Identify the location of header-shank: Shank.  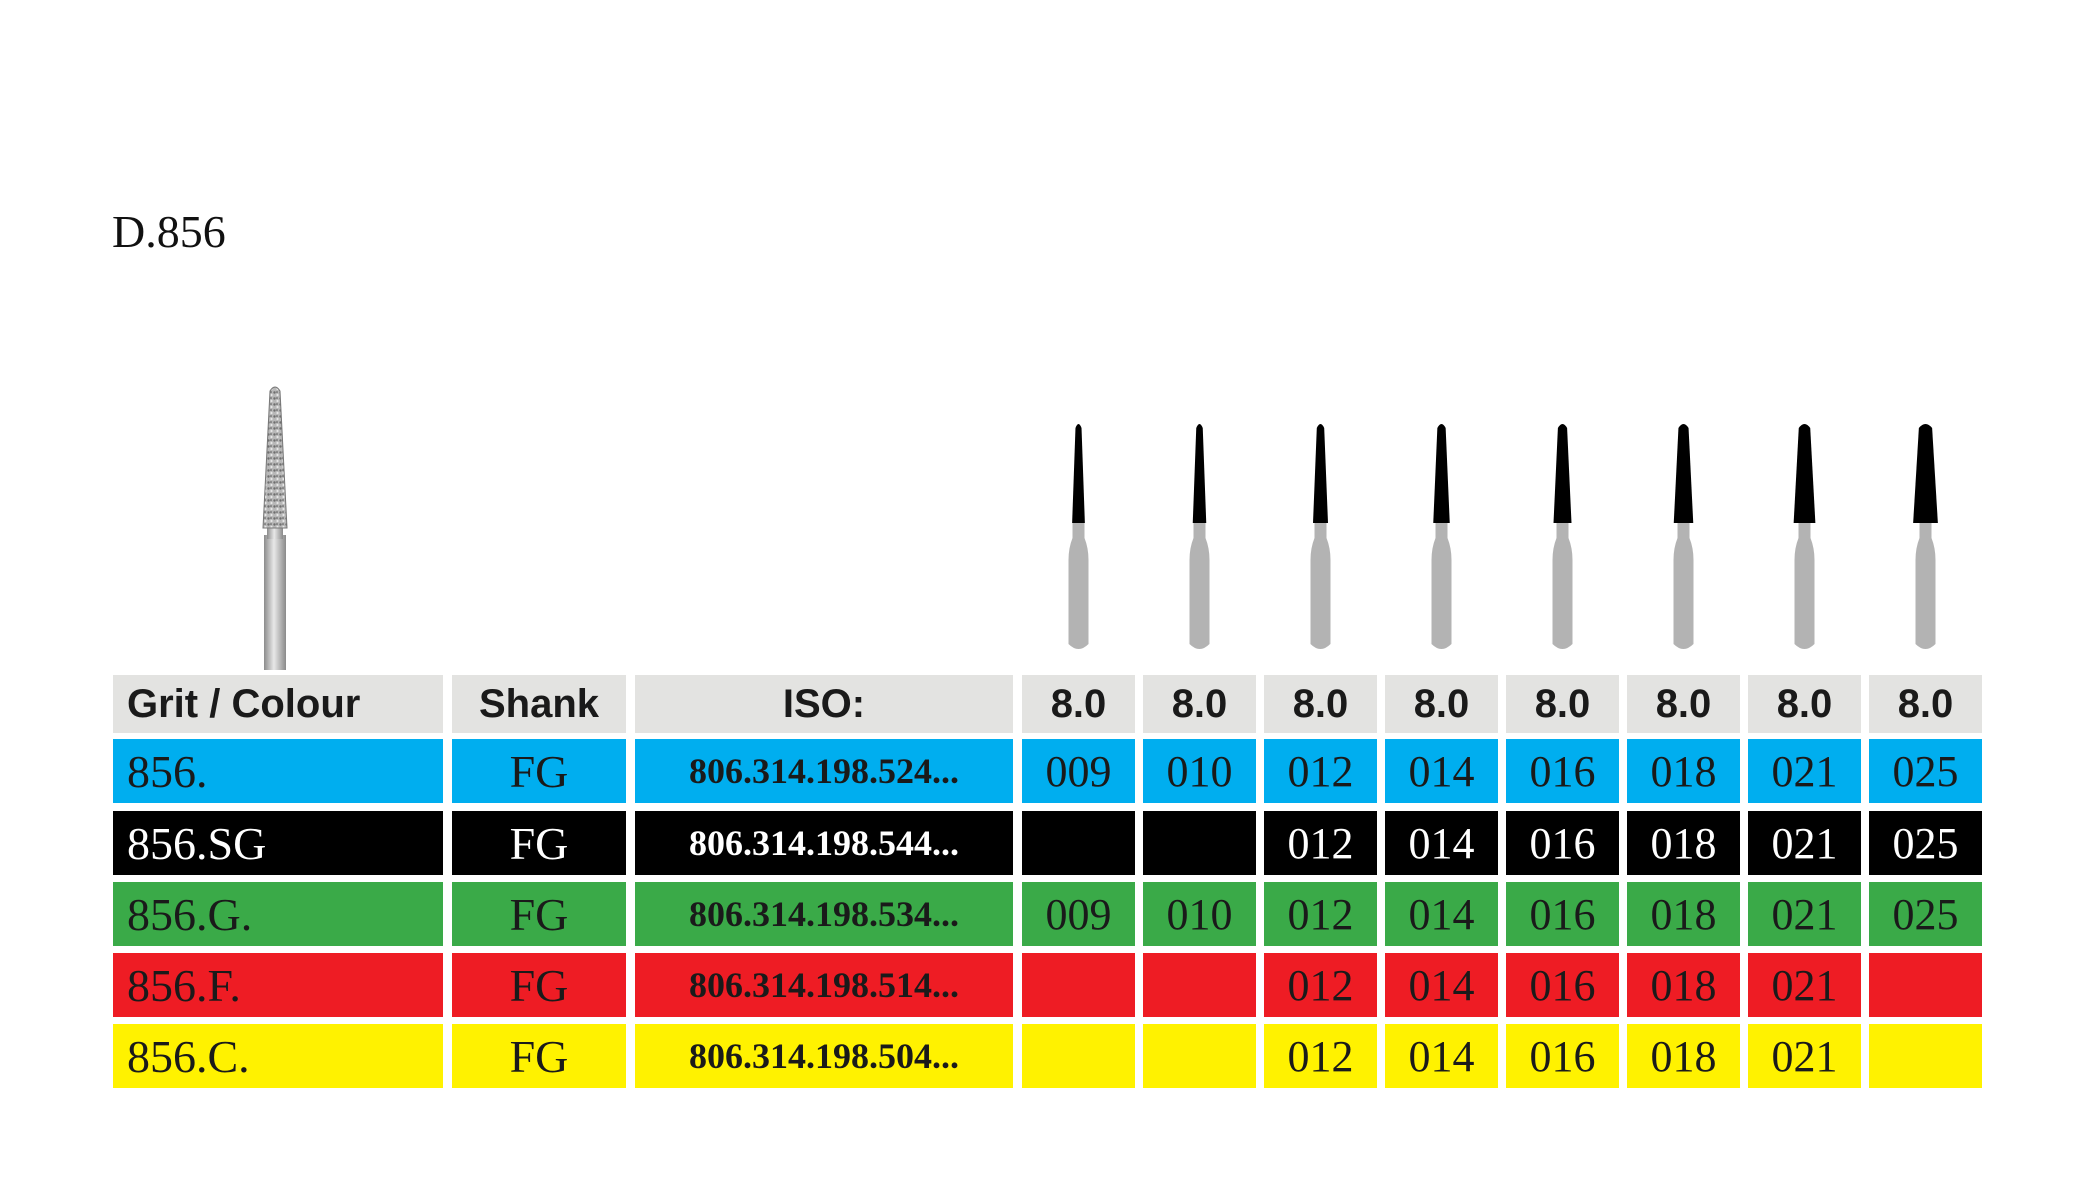
(539, 704).